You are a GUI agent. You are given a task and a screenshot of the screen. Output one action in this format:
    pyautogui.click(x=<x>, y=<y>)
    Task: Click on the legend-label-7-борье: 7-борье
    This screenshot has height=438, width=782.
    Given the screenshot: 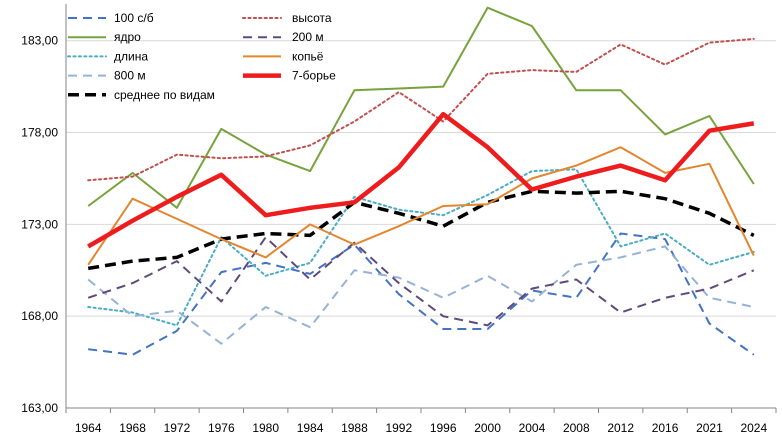 What is the action you would take?
    pyautogui.click(x=314, y=76)
    